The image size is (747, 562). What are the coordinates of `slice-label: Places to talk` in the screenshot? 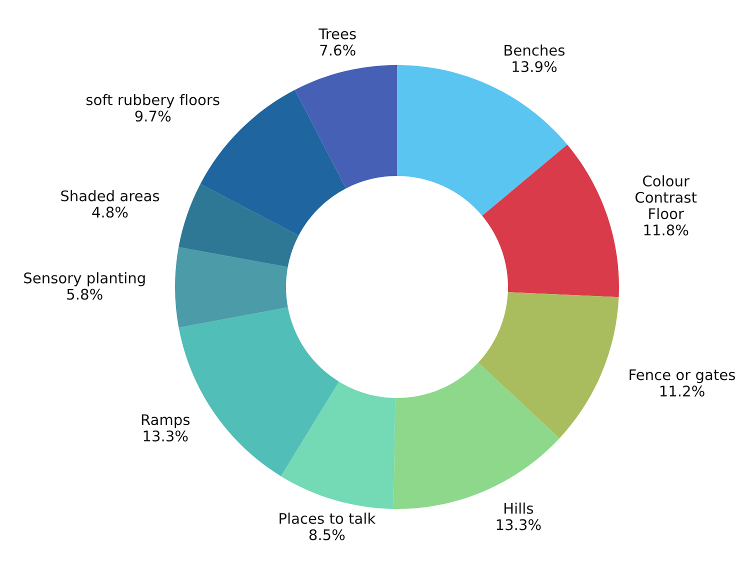 It's located at (328, 518).